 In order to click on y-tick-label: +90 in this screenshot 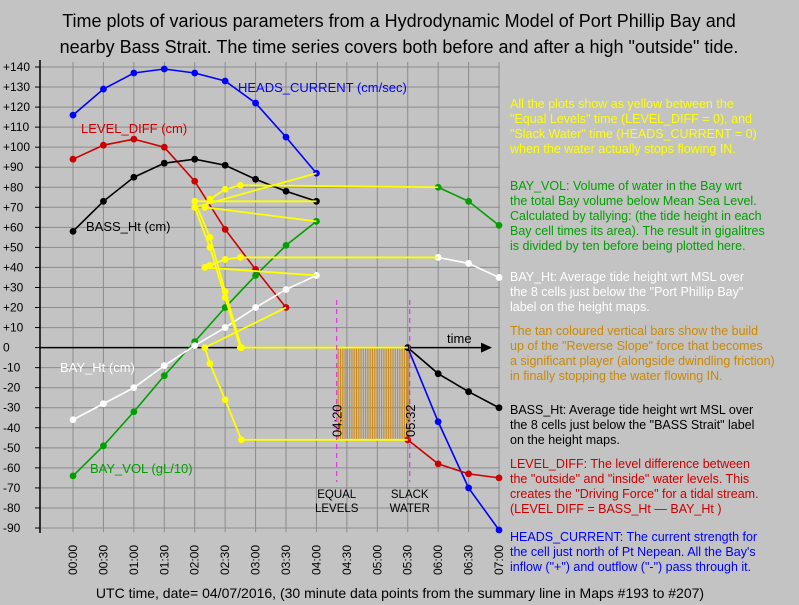, I will do `click(13, 167)`.